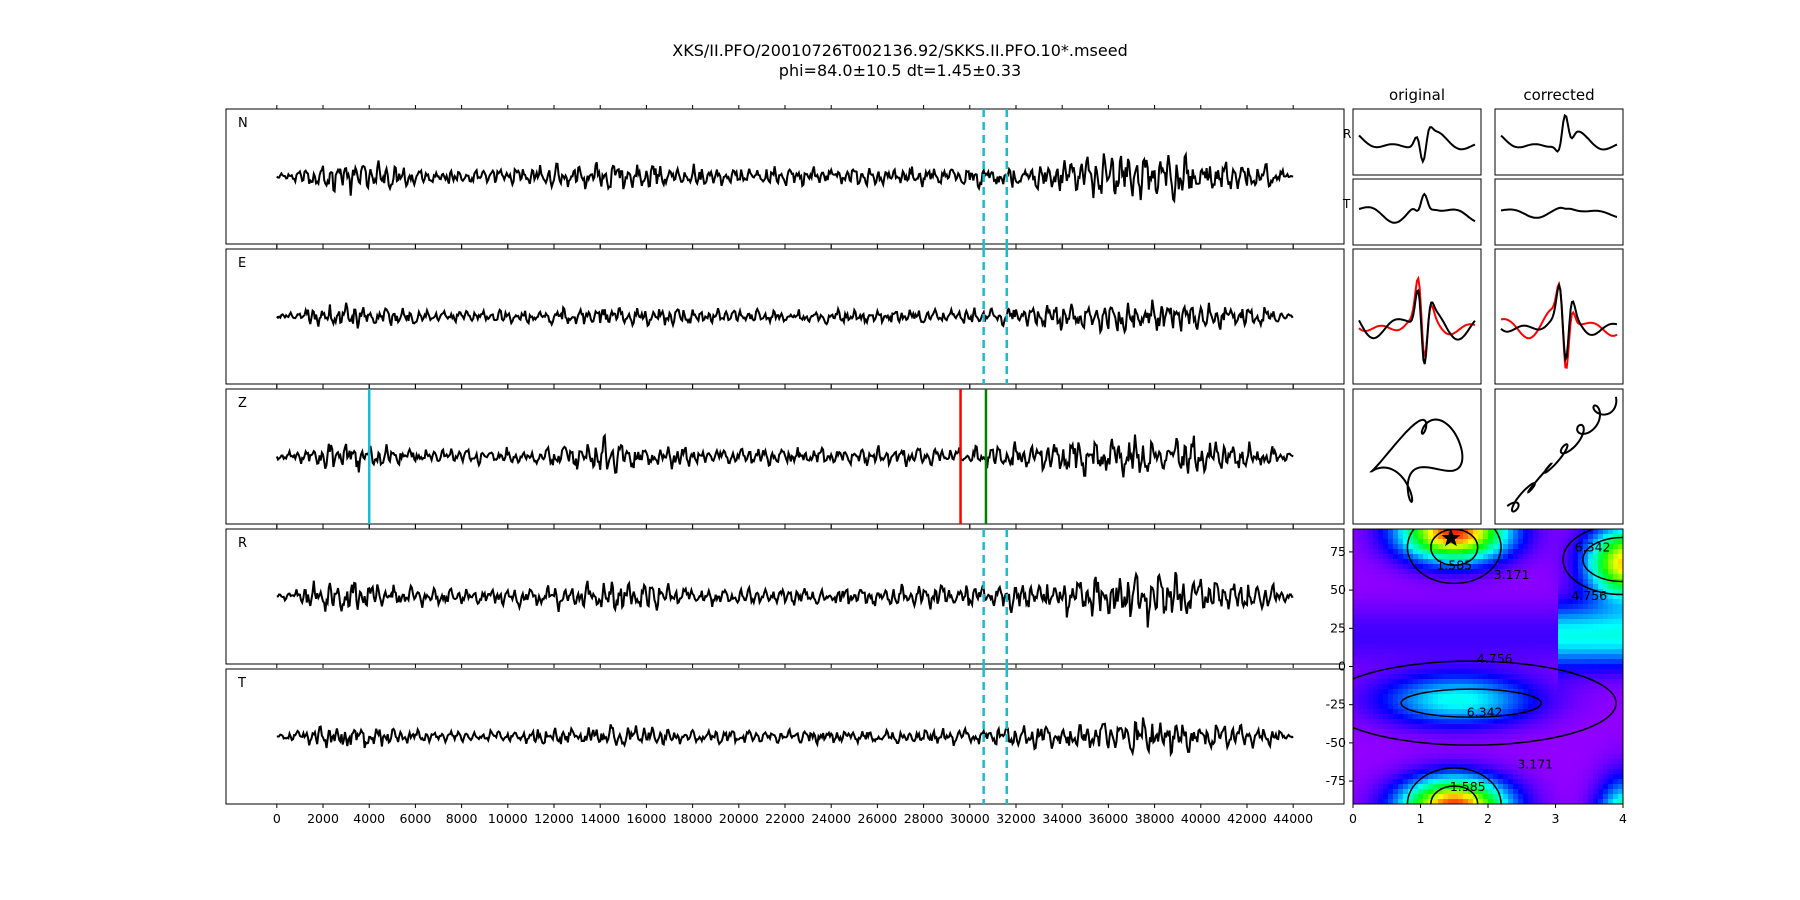 The height and width of the screenshot is (900, 1800). I want to click on trace-xtick-label: 0, so click(277, 818).